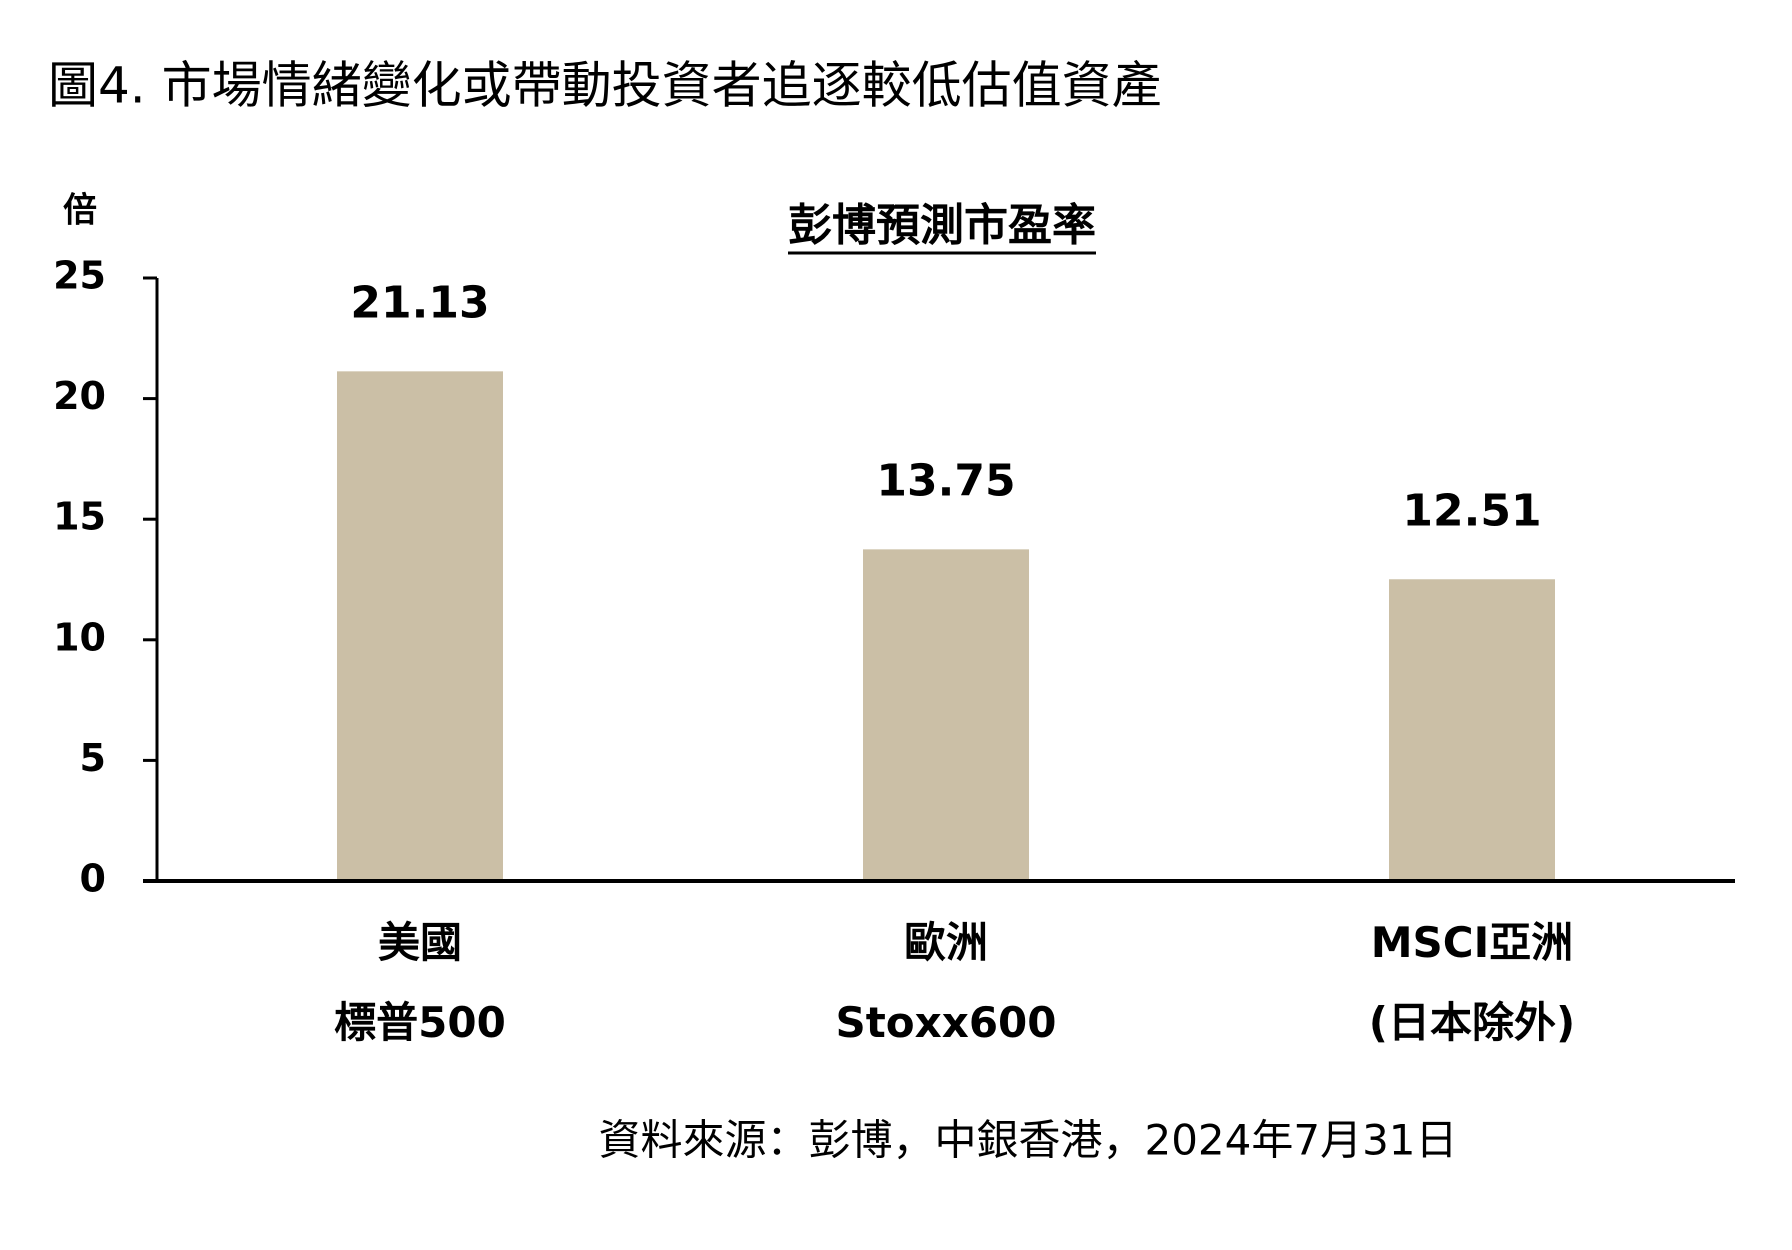 The width and height of the screenshot is (1792, 1250). What do you see at coordinates (942, 225) in the screenshot?
I see `chart-title: 彭博預測市盈率` at bounding box center [942, 225].